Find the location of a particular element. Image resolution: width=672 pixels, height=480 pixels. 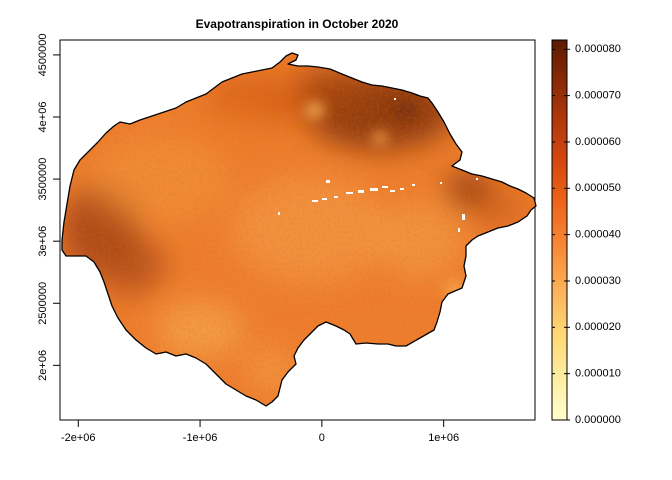

colorbar-frame is located at coordinates (559, 230).